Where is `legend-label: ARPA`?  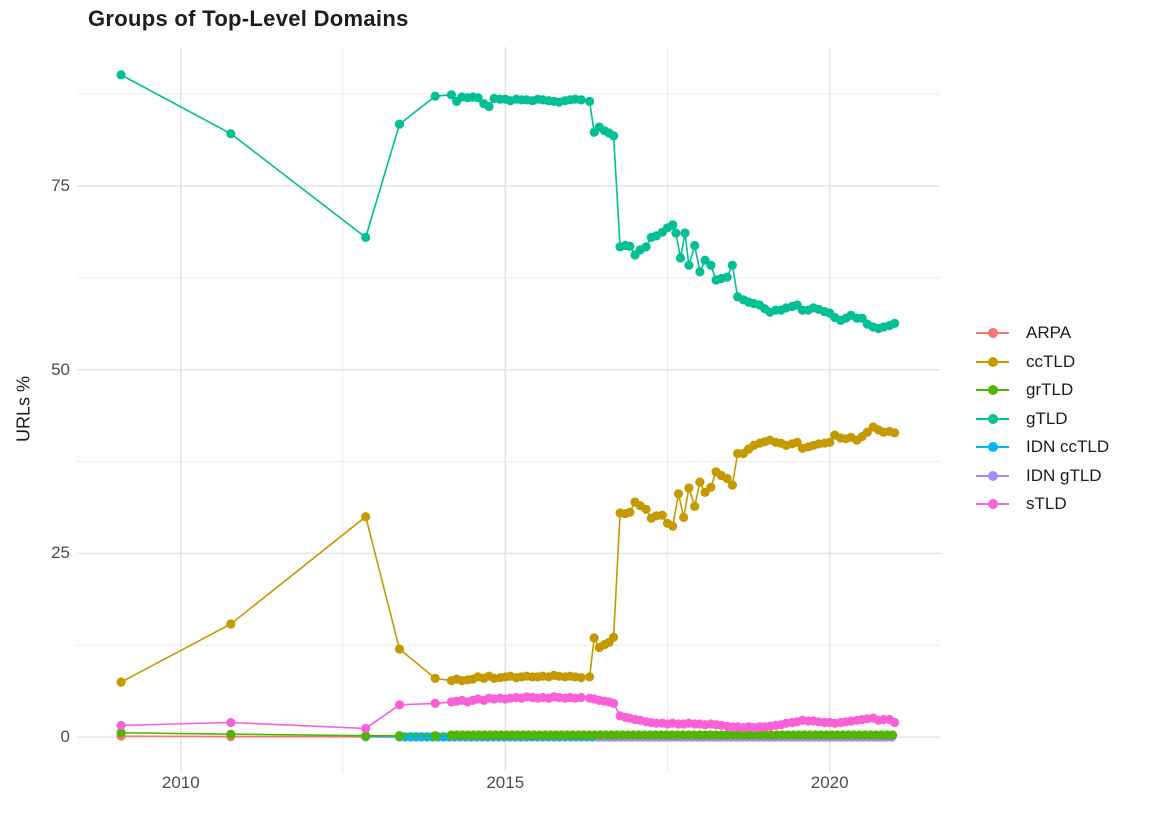 legend-label: ARPA is located at coordinates (1049, 333).